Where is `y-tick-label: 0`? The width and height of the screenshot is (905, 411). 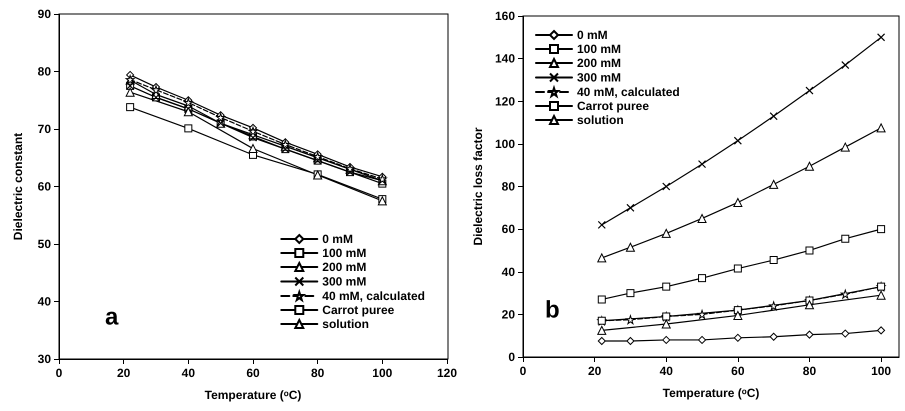
y-tick-label: 0 is located at coordinates (512, 357).